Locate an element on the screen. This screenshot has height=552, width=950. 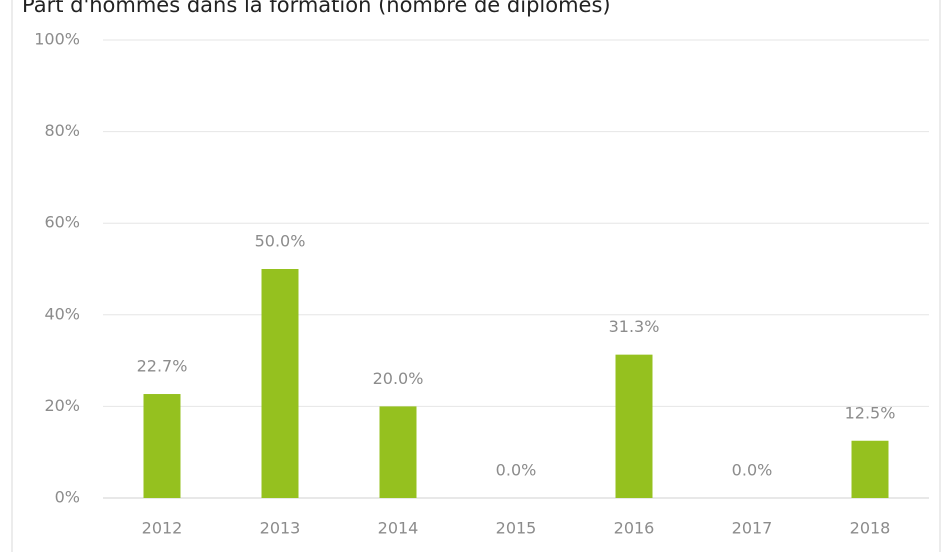
x-tick-label: 2016 is located at coordinates (634, 528).